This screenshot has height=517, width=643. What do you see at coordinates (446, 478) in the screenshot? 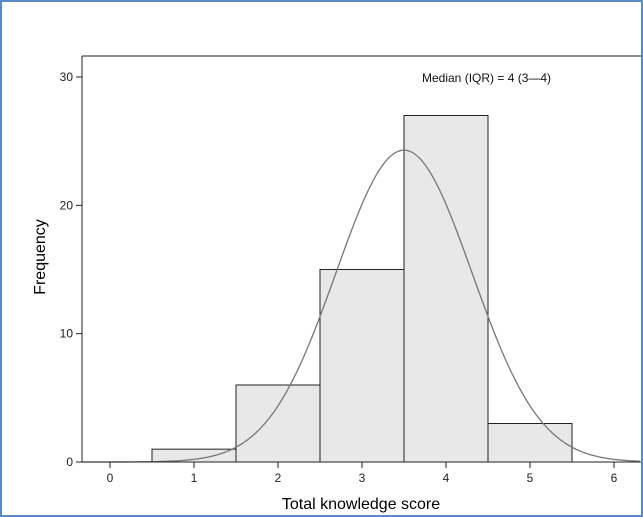
I see `x-tick-label: 4` at bounding box center [446, 478].